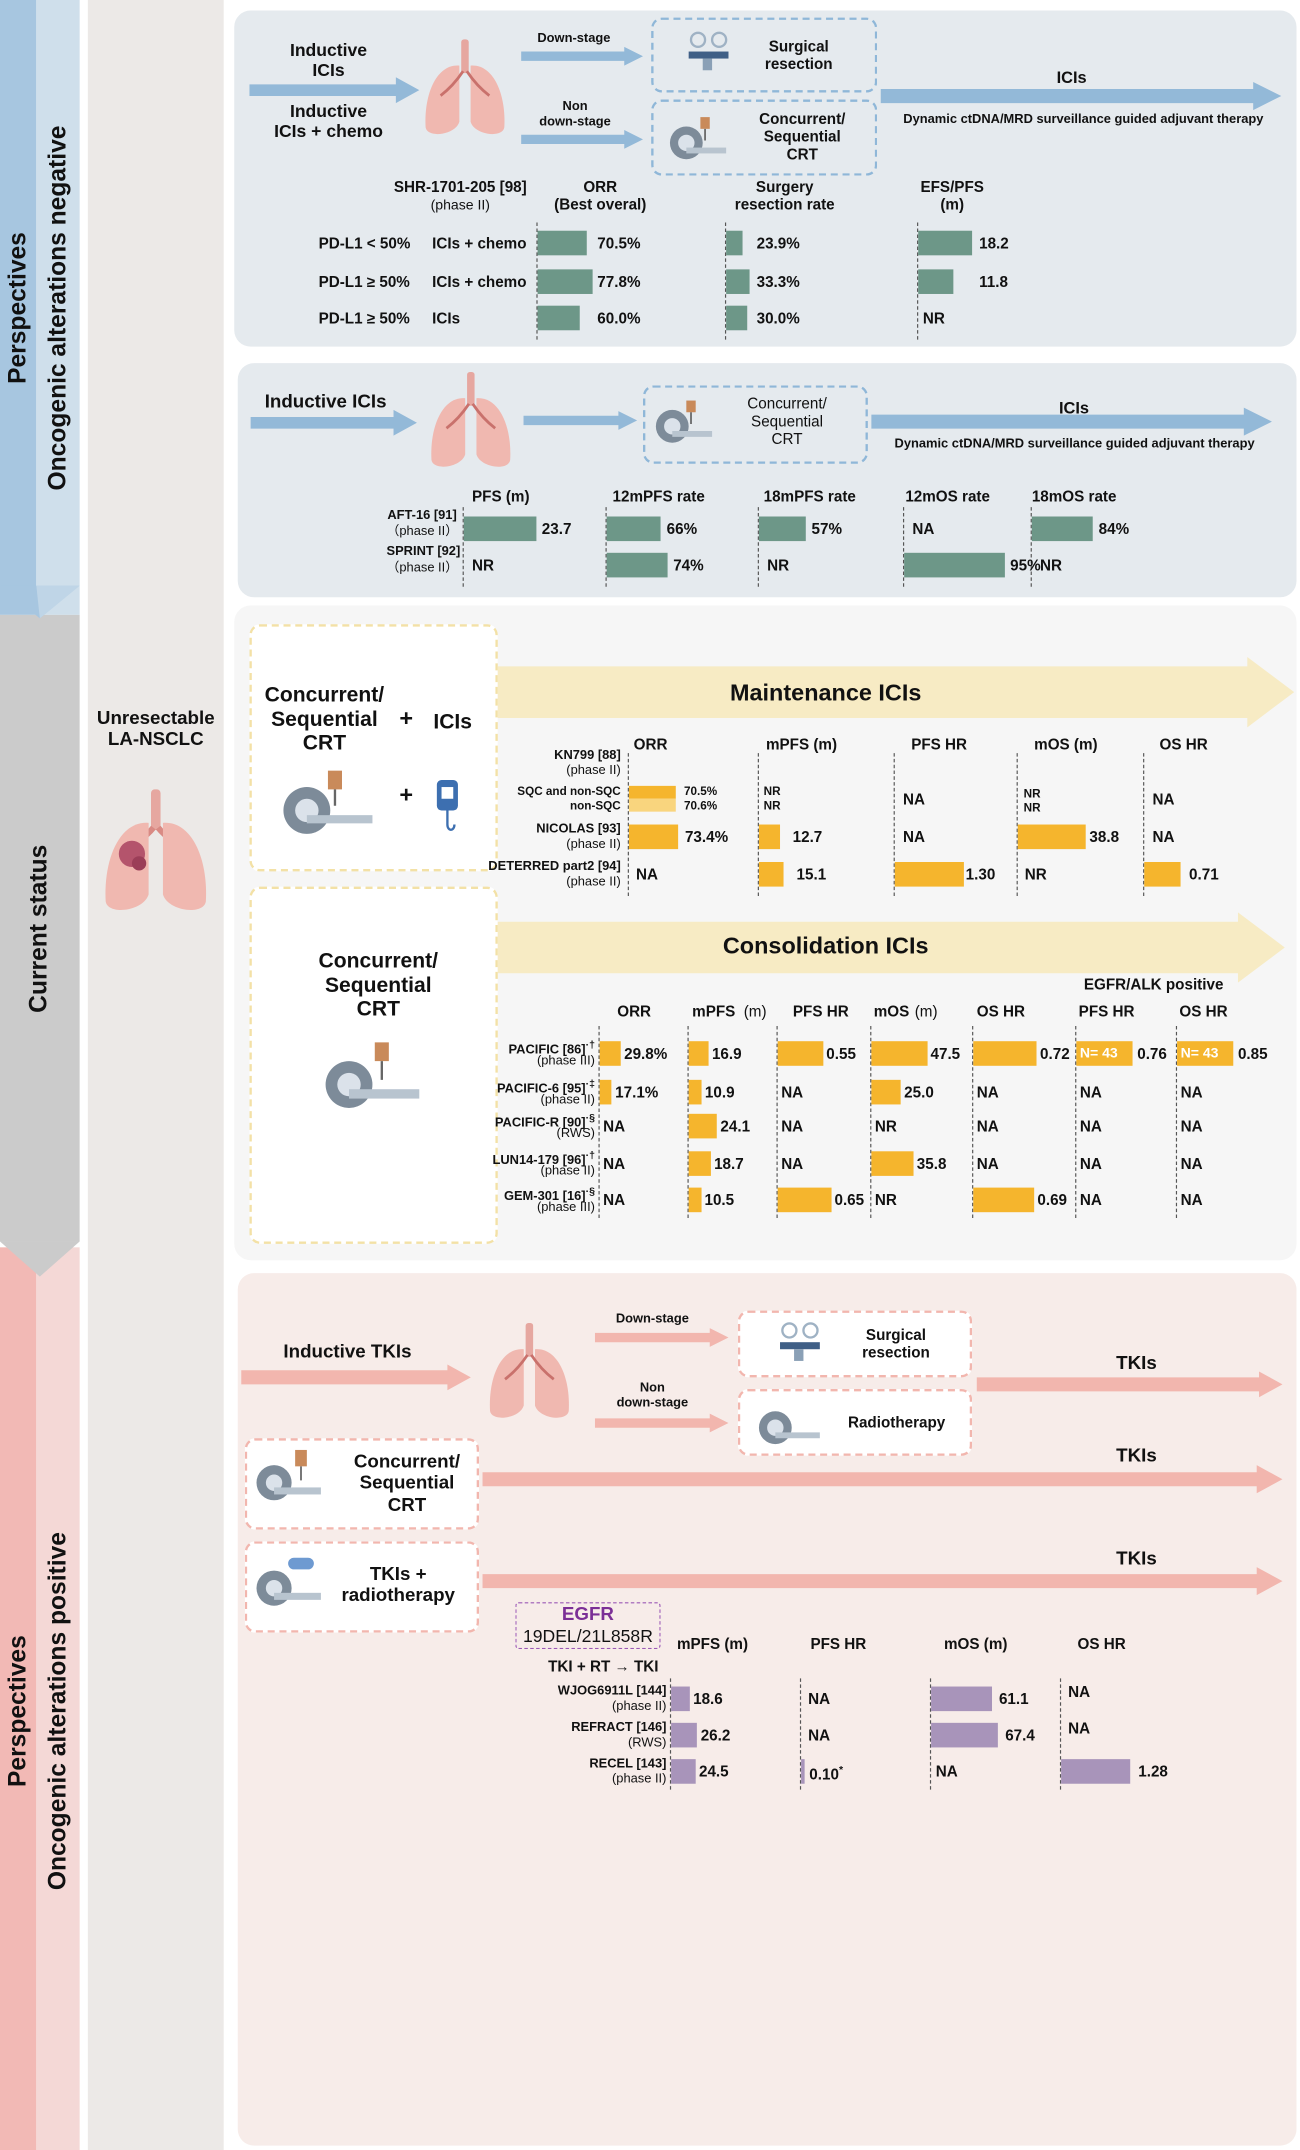  What do you see at coordinates (1074, 496) in the screenshot?
I see `p2-header: 18mOS rate` at bounding box center [1074, 496].